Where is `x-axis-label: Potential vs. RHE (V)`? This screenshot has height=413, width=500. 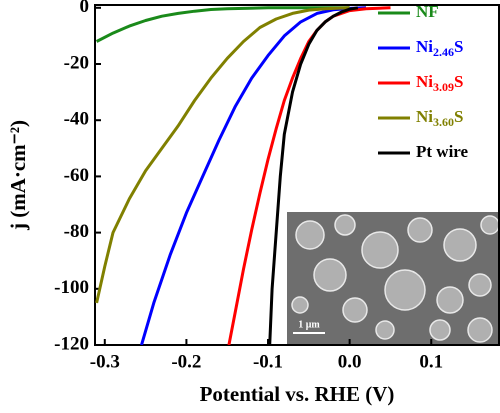 x-axis-label: Potential vs. RHE (V) is located at coordinates (297, 394).